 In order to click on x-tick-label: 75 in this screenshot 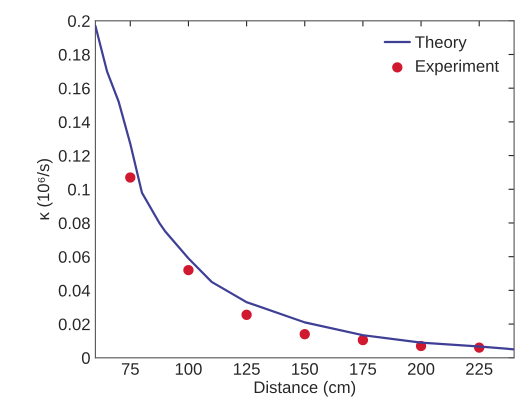, I will do `click(130, 369)`.